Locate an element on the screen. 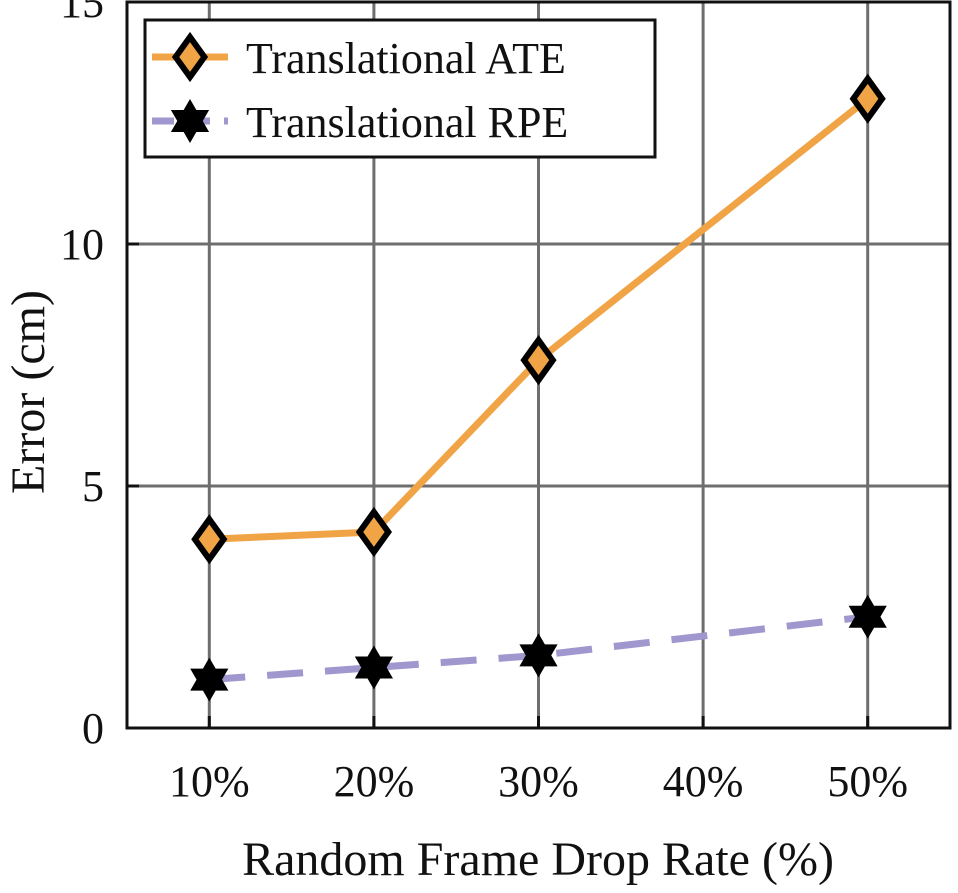 This screenshot has width=958, height=893. y-tick-label: 5 is located at coordinates (93, 486).